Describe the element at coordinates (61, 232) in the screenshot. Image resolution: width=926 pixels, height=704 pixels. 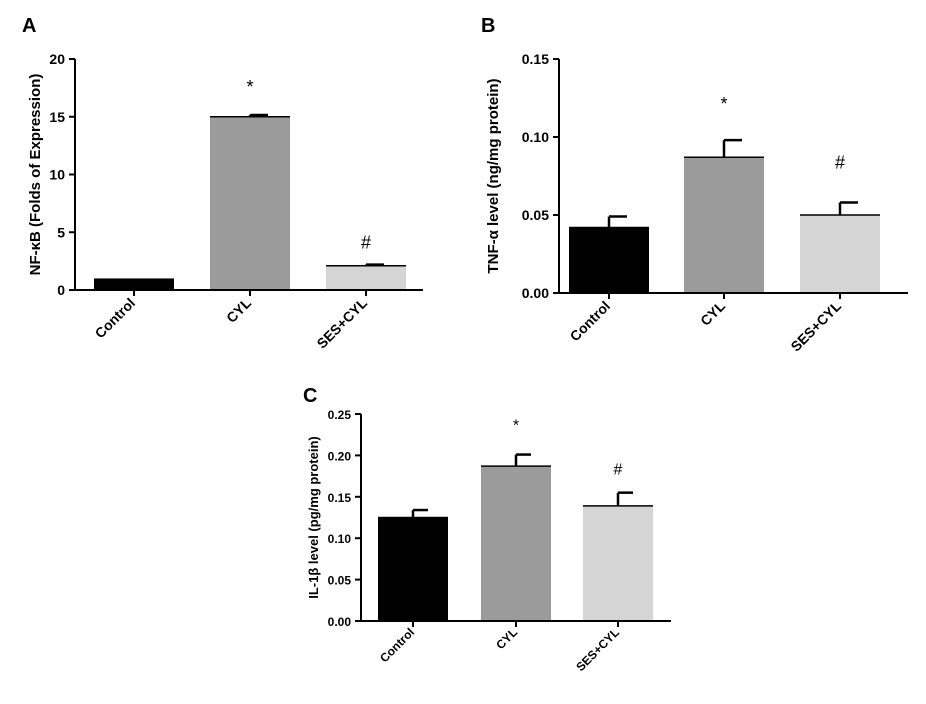
I see `y-tick-label: 5` at that location.